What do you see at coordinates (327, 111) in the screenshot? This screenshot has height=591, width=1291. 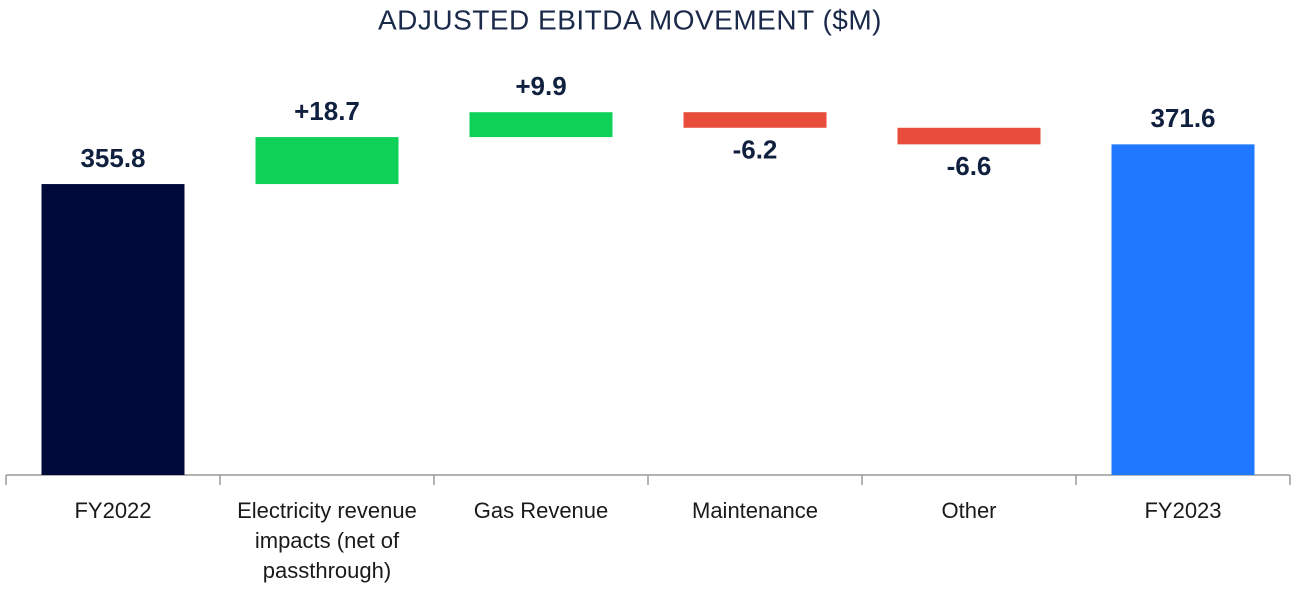 I see `data-label: +18.7` at bounding box center [327, 111].